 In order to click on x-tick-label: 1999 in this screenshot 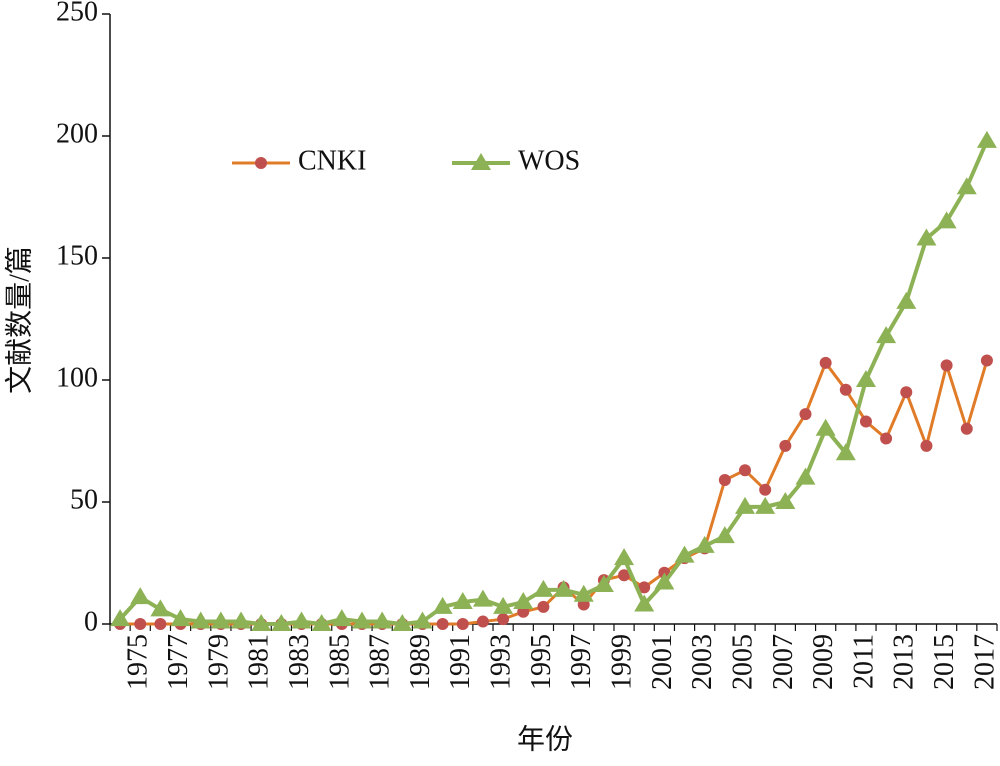, I will do `click(621, 662)`.